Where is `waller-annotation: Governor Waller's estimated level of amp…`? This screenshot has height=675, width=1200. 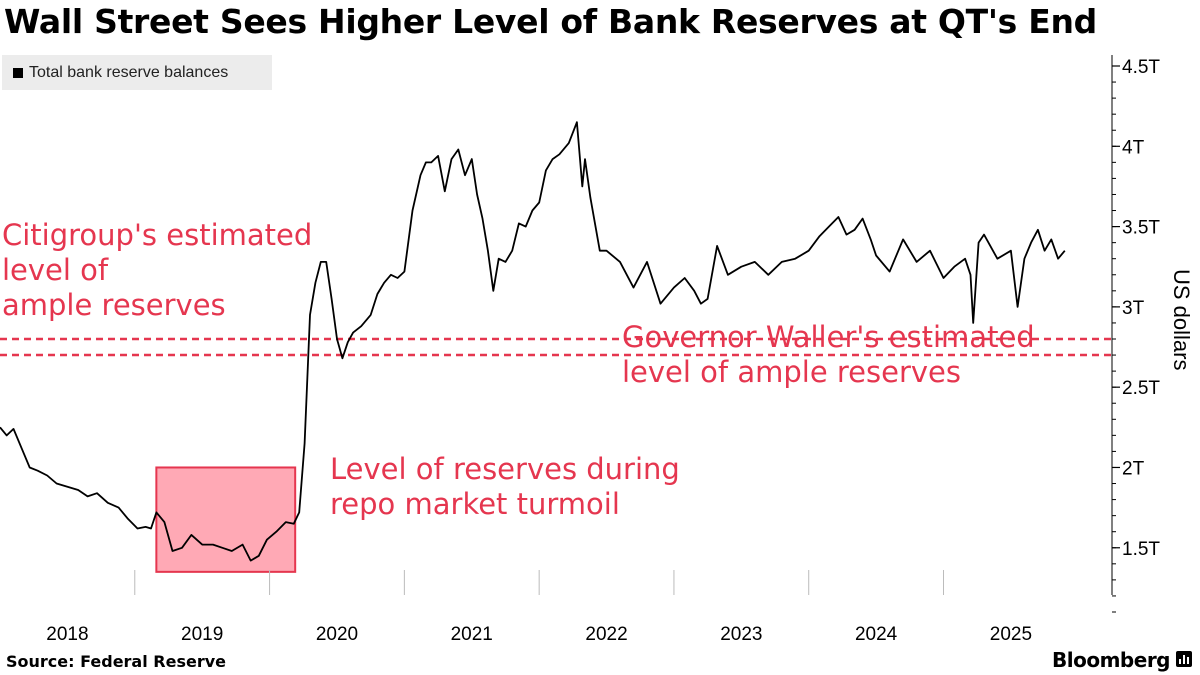 waller-annotation: Governor Waller's estimated level of amp… is located at coordinates (828, 354).